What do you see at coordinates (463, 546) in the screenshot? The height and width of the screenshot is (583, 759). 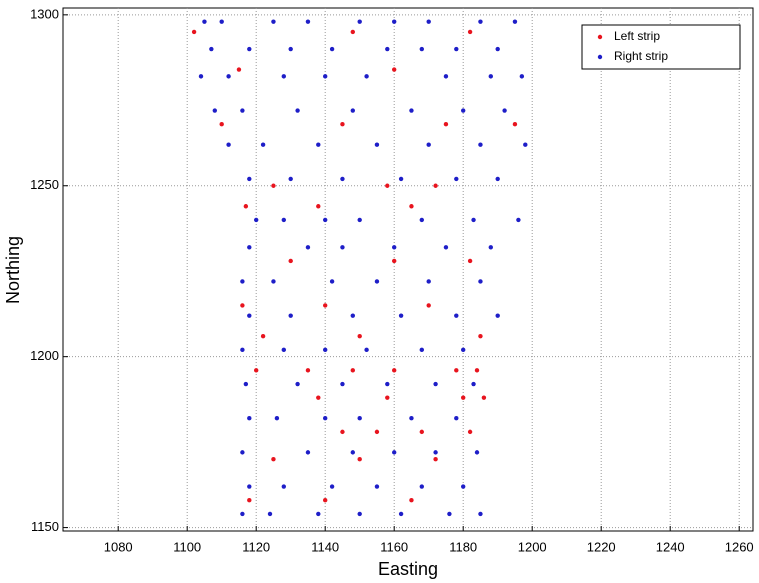 I see `x-tick-label: 1180` at bounding box center [463, 546].